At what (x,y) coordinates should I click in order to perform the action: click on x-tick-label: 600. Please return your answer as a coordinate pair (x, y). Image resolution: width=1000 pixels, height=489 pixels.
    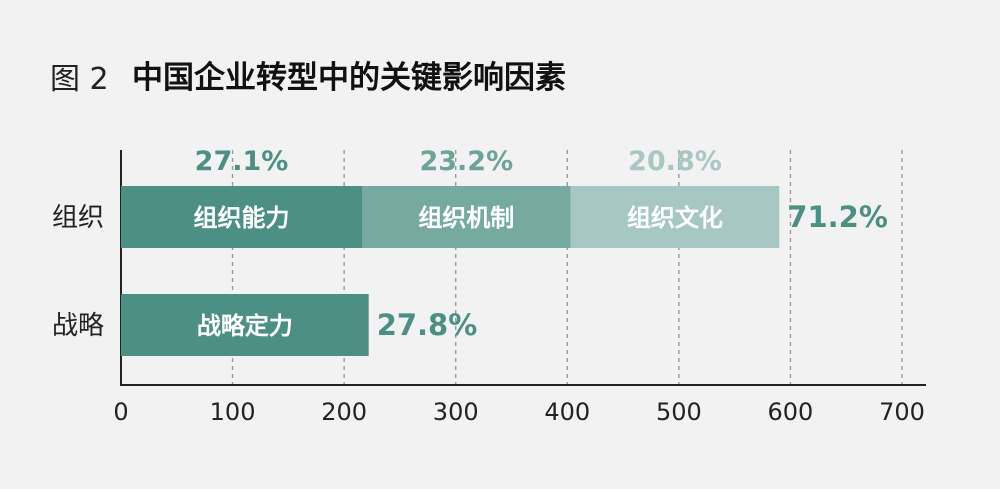
    Looking at the image, I should click on (791, 412).